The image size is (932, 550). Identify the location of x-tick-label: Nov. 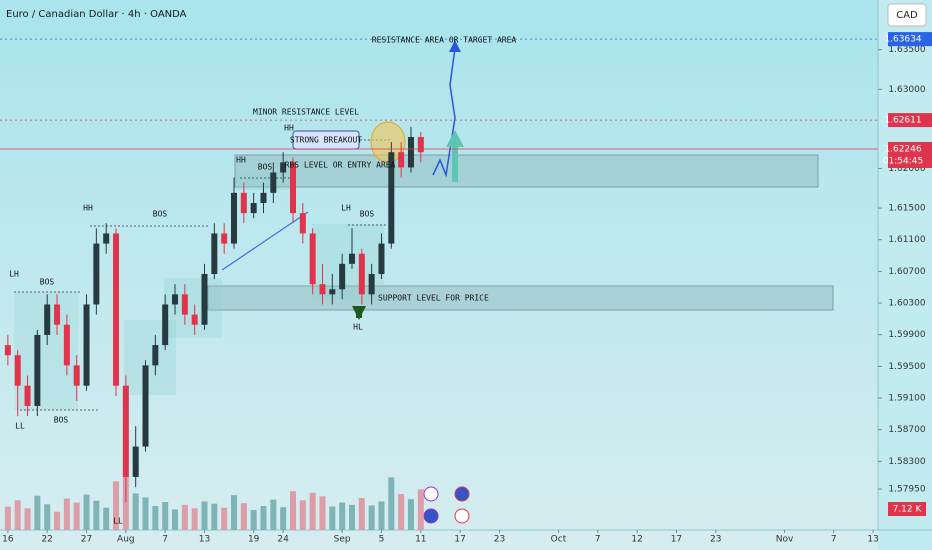
(785, 540).